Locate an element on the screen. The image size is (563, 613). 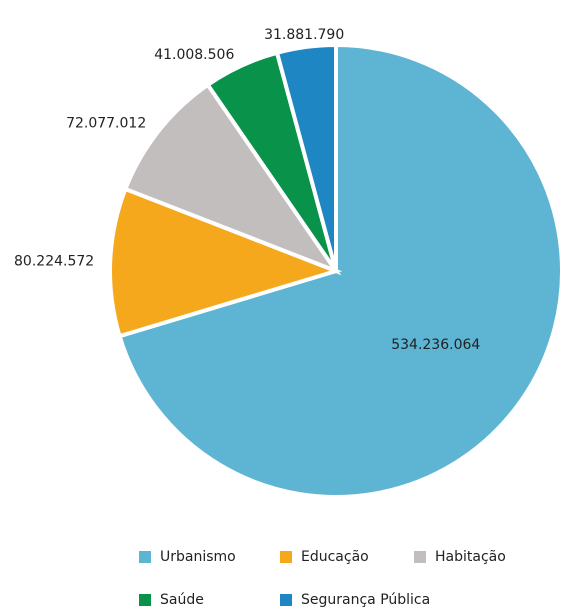
legend-label: Urbanismo is located at coordinates (198, 557).